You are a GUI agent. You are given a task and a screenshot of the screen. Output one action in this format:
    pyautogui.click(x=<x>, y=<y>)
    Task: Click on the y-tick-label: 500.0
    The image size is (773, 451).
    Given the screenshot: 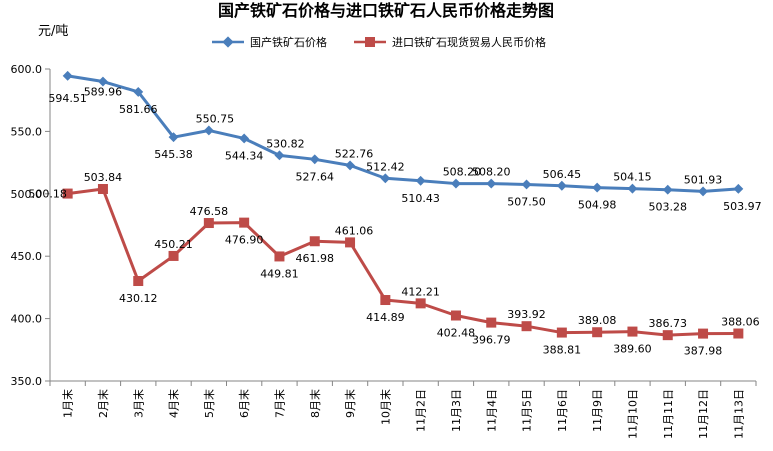 What is the action you would take?
    pyautogui.click(x=27, y=194)
    